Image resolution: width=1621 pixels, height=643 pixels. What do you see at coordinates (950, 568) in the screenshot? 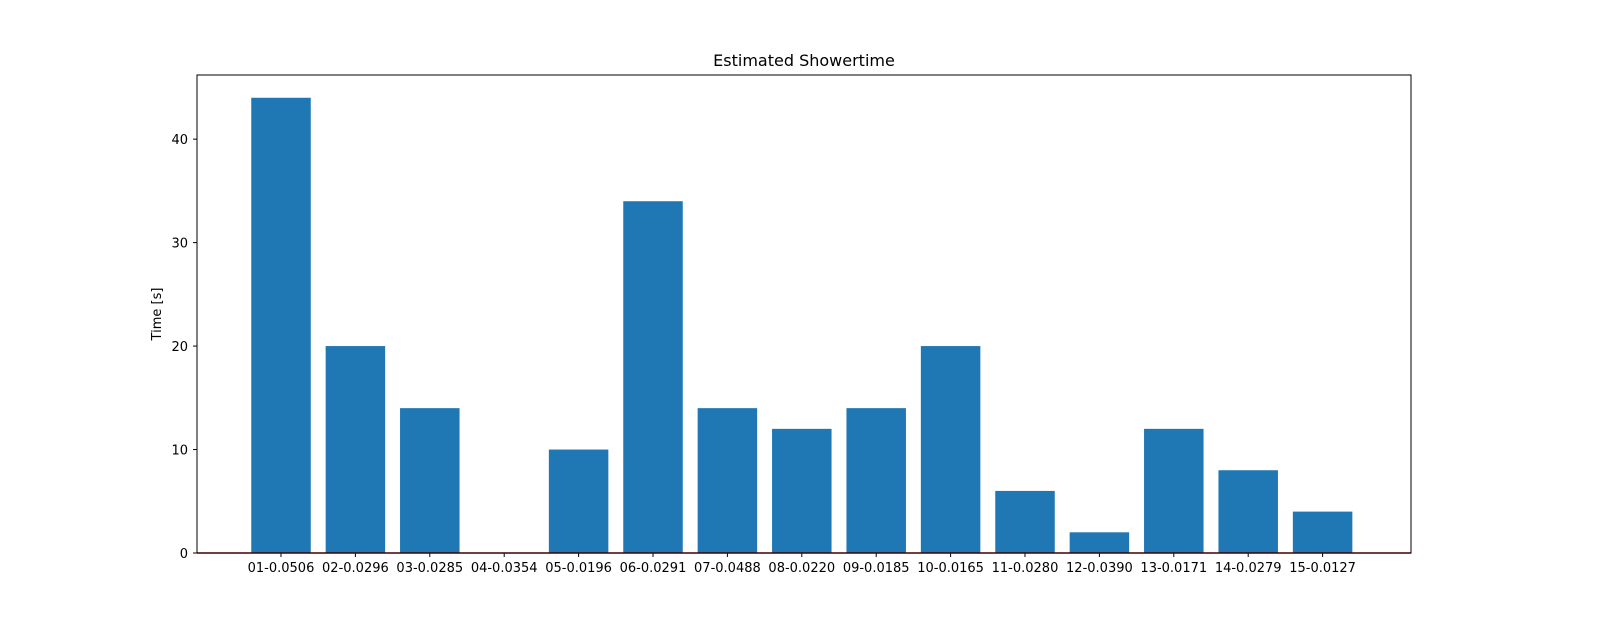
I see `x-tick-label: 10-0.0165` at bounding box center [950, 568].